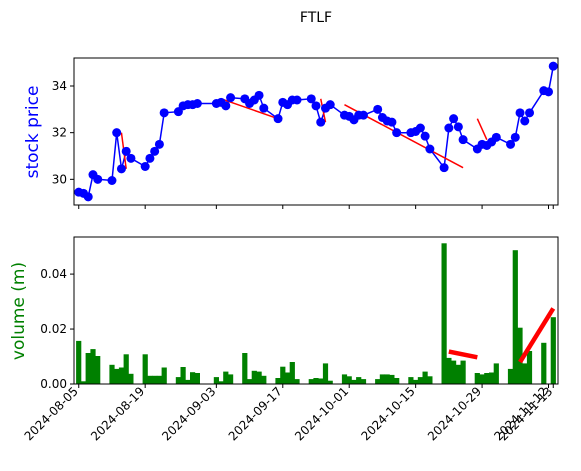 The width and height of the screenshot is (581, 471). What do you see at coordinates (59, 86) in the screenshot?
I see `price-ytick-label: 34` at bounding box center [59, 86].